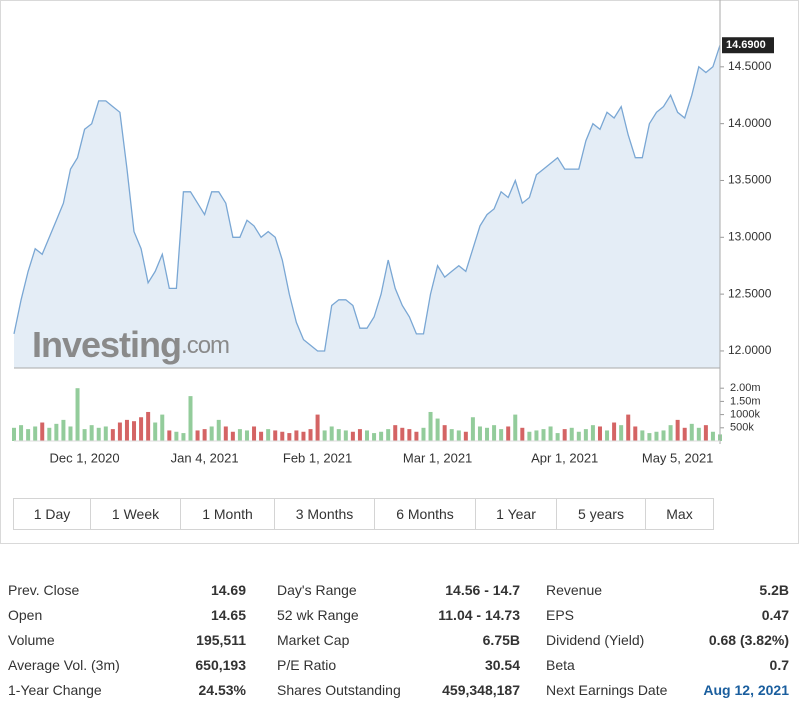 The width and height of the screenshot is (800, 703). I want to click on x-tick-label: Jan 4, 2021, so click(205, 457).